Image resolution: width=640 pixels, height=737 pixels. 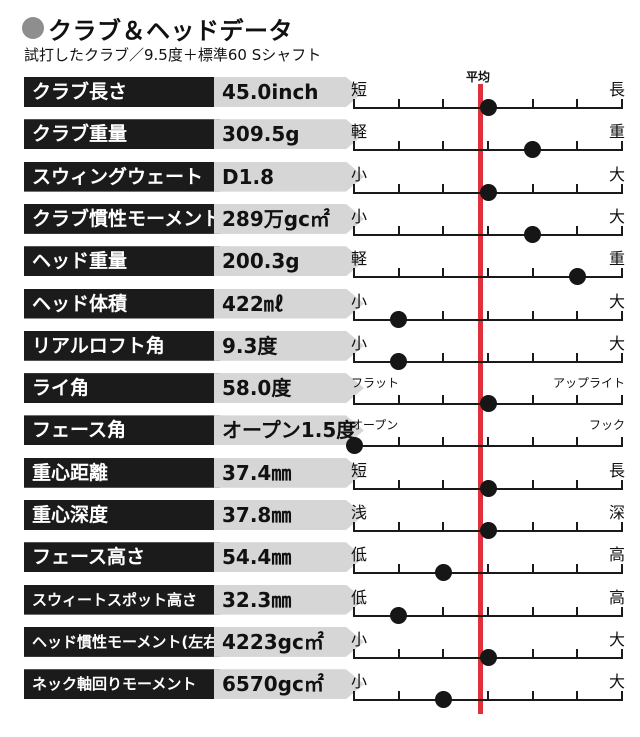 I want to click on row-label: 重心距離, so click(x=131, y=472).